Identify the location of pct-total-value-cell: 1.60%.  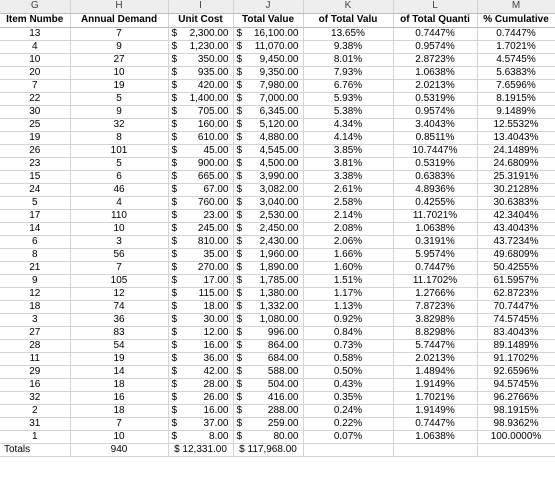
(348, 268).